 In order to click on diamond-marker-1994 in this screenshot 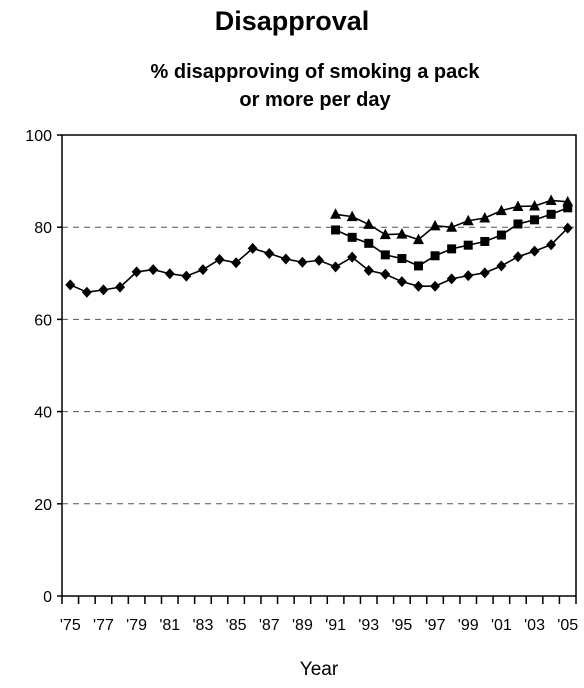, I will do `click(385, 274)`.